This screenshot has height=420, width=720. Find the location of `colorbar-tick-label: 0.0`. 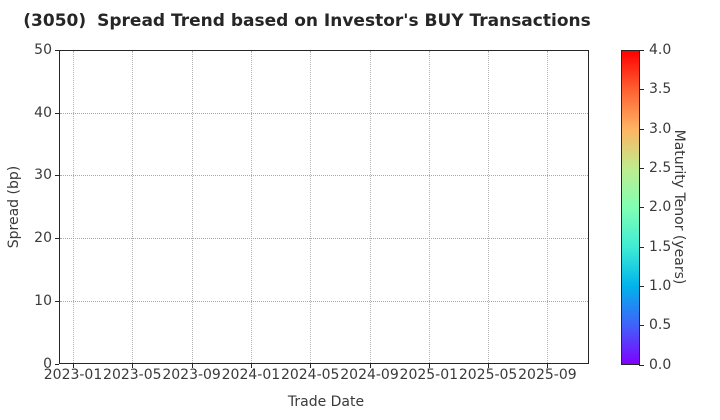

colorbar-tick-label: 0.0 is located at coordinates (660, 364).